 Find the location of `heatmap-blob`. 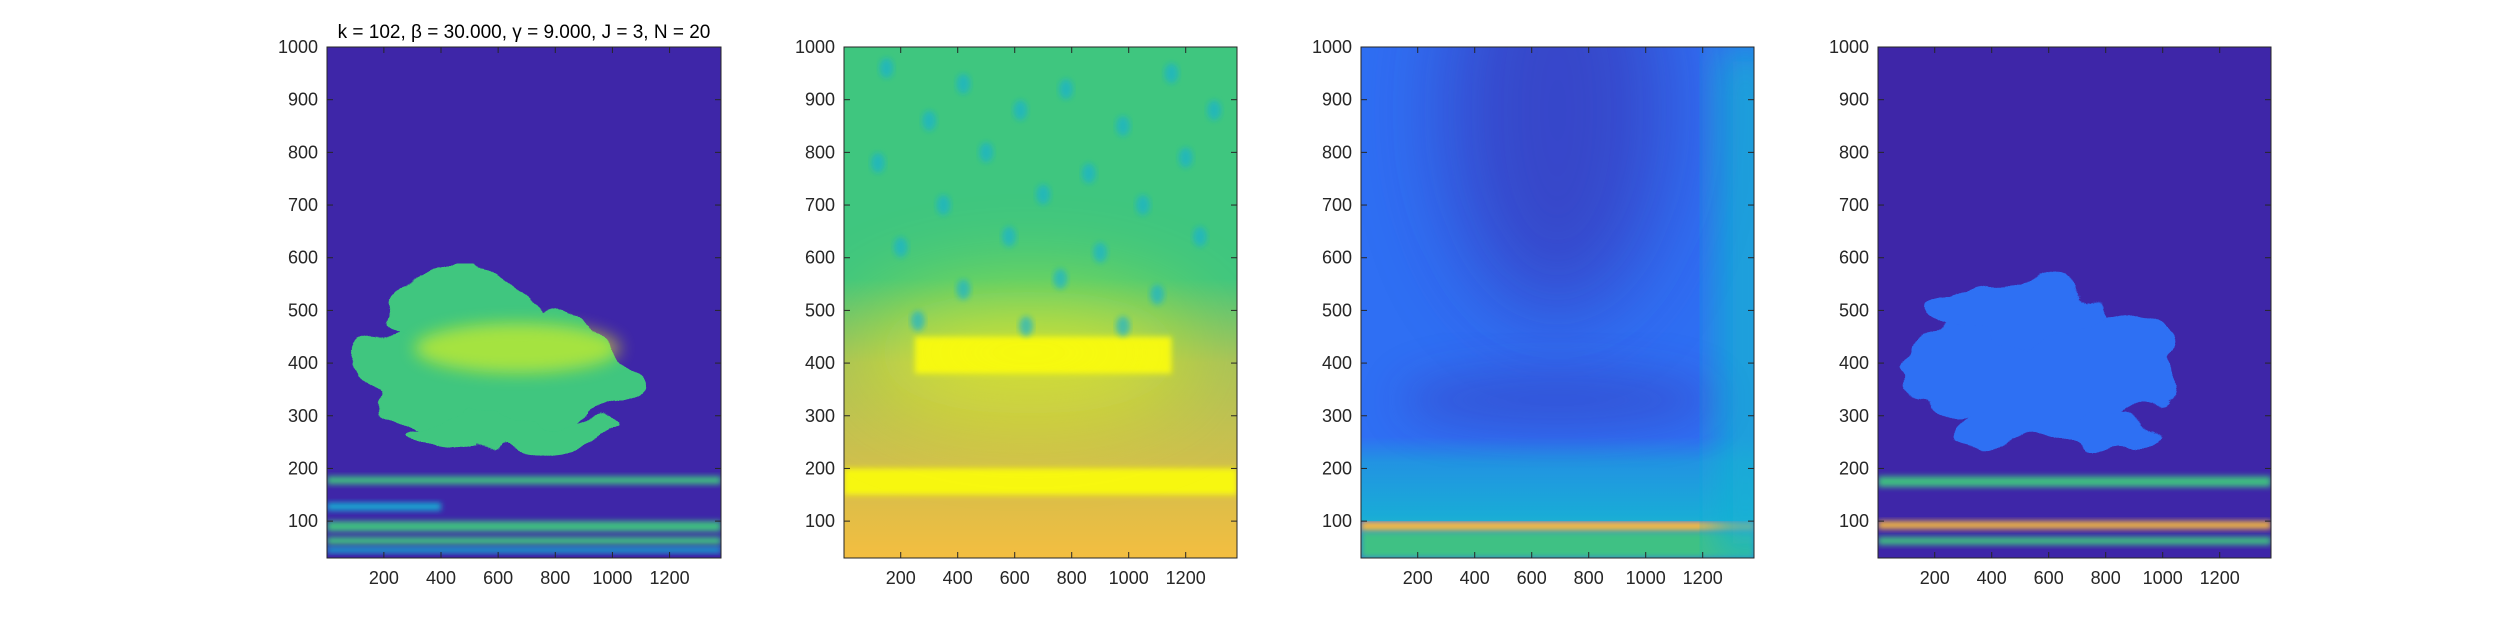

heatmap-blob is located at coordinates (2043, 365).